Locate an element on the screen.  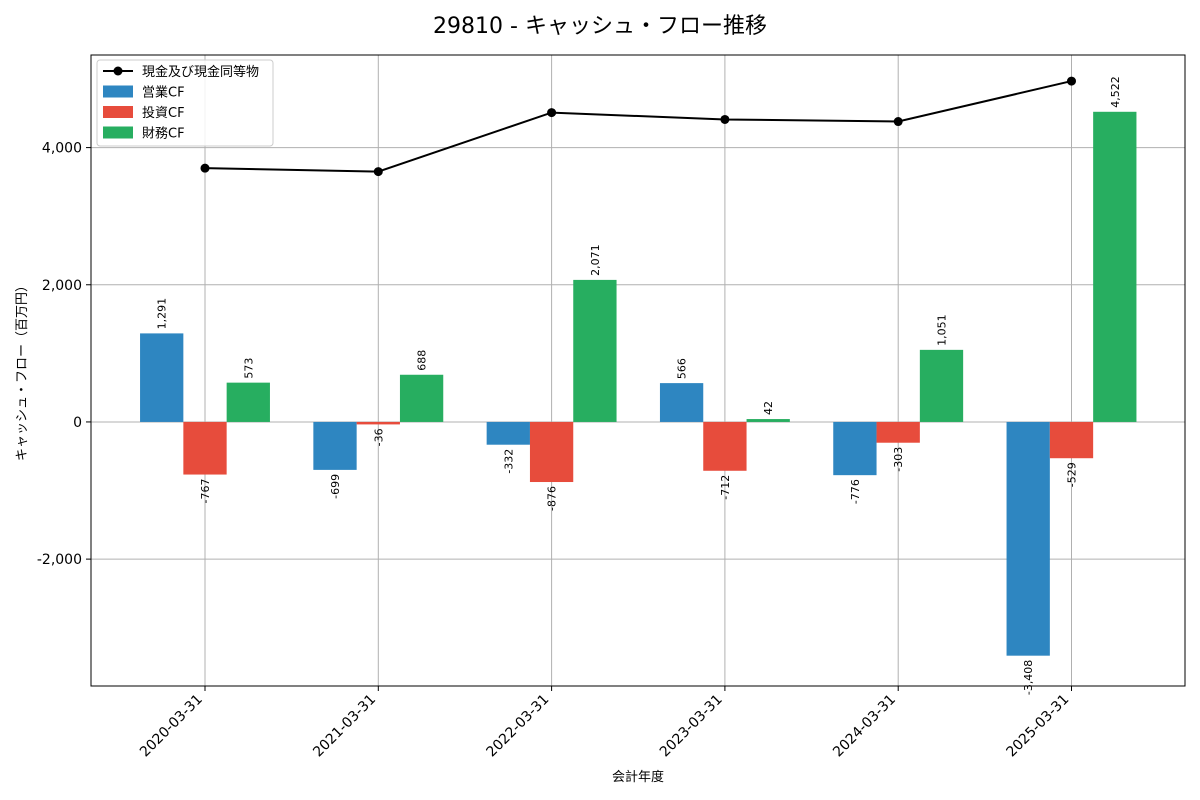
y-tick-label: -2,000 is located at coordinates (59, 560).